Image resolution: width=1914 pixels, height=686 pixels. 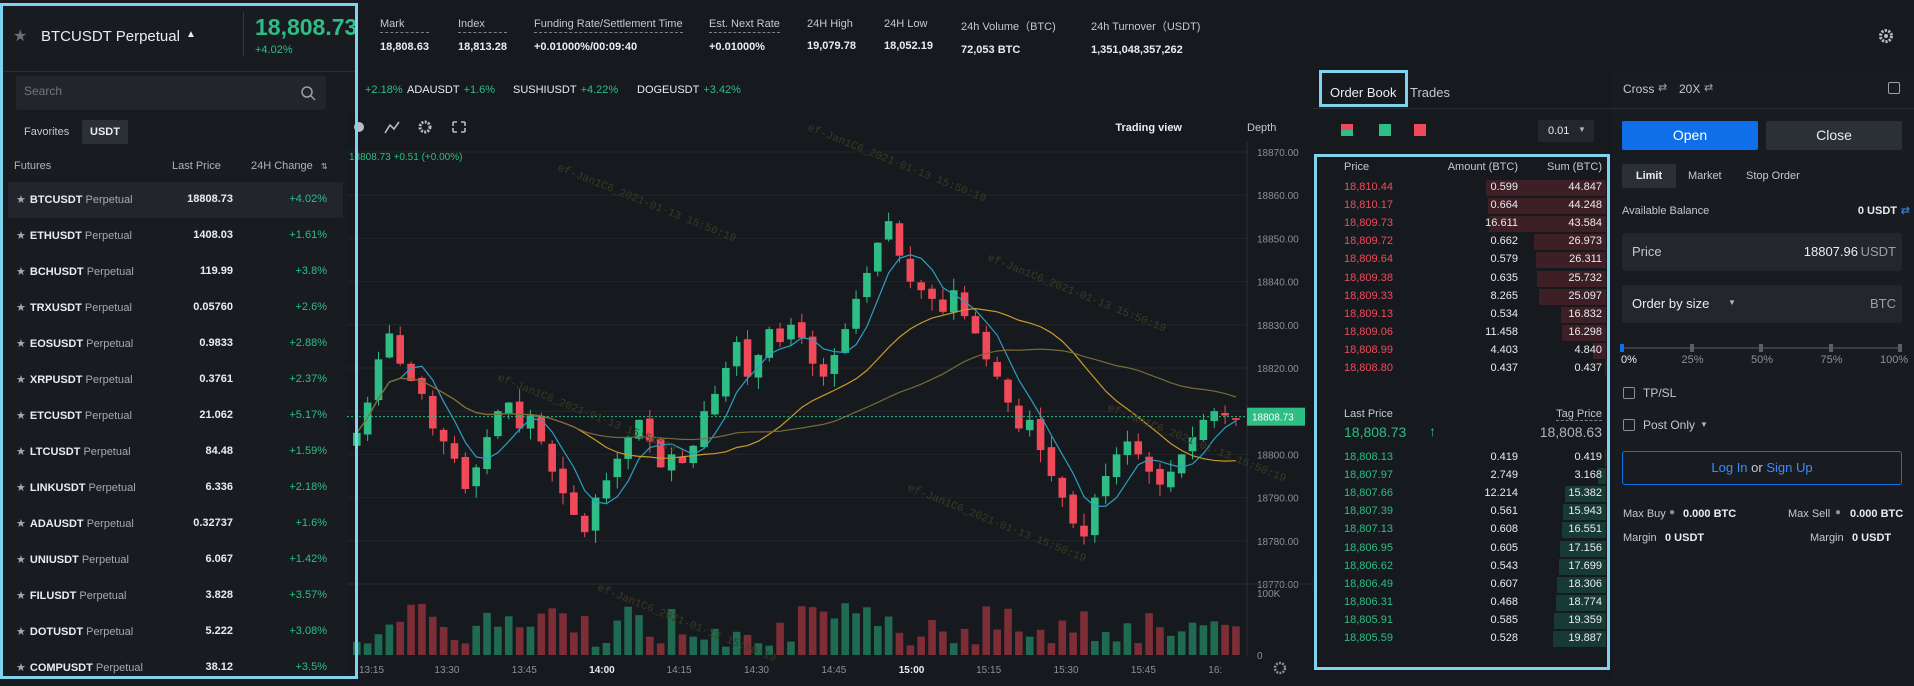 What do you see at coordinates (308, 93) in the screenshot?
I see `search-icon` at bounding box center [308, 93].